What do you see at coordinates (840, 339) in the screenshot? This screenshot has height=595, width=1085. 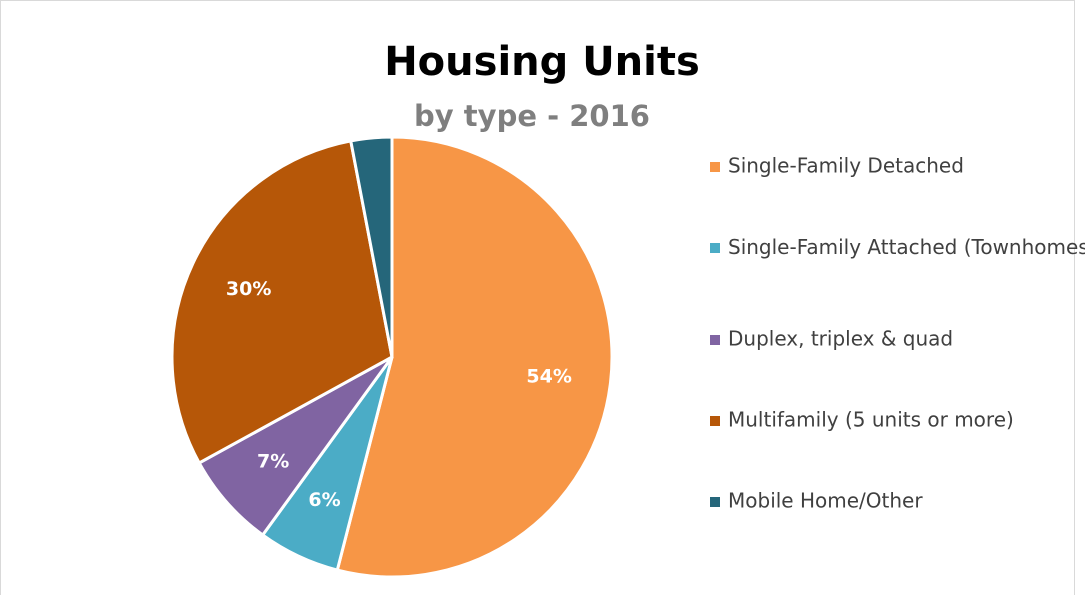 I see `legend-label: Duplex, triplex & quad` at bounding box center [840, 339].